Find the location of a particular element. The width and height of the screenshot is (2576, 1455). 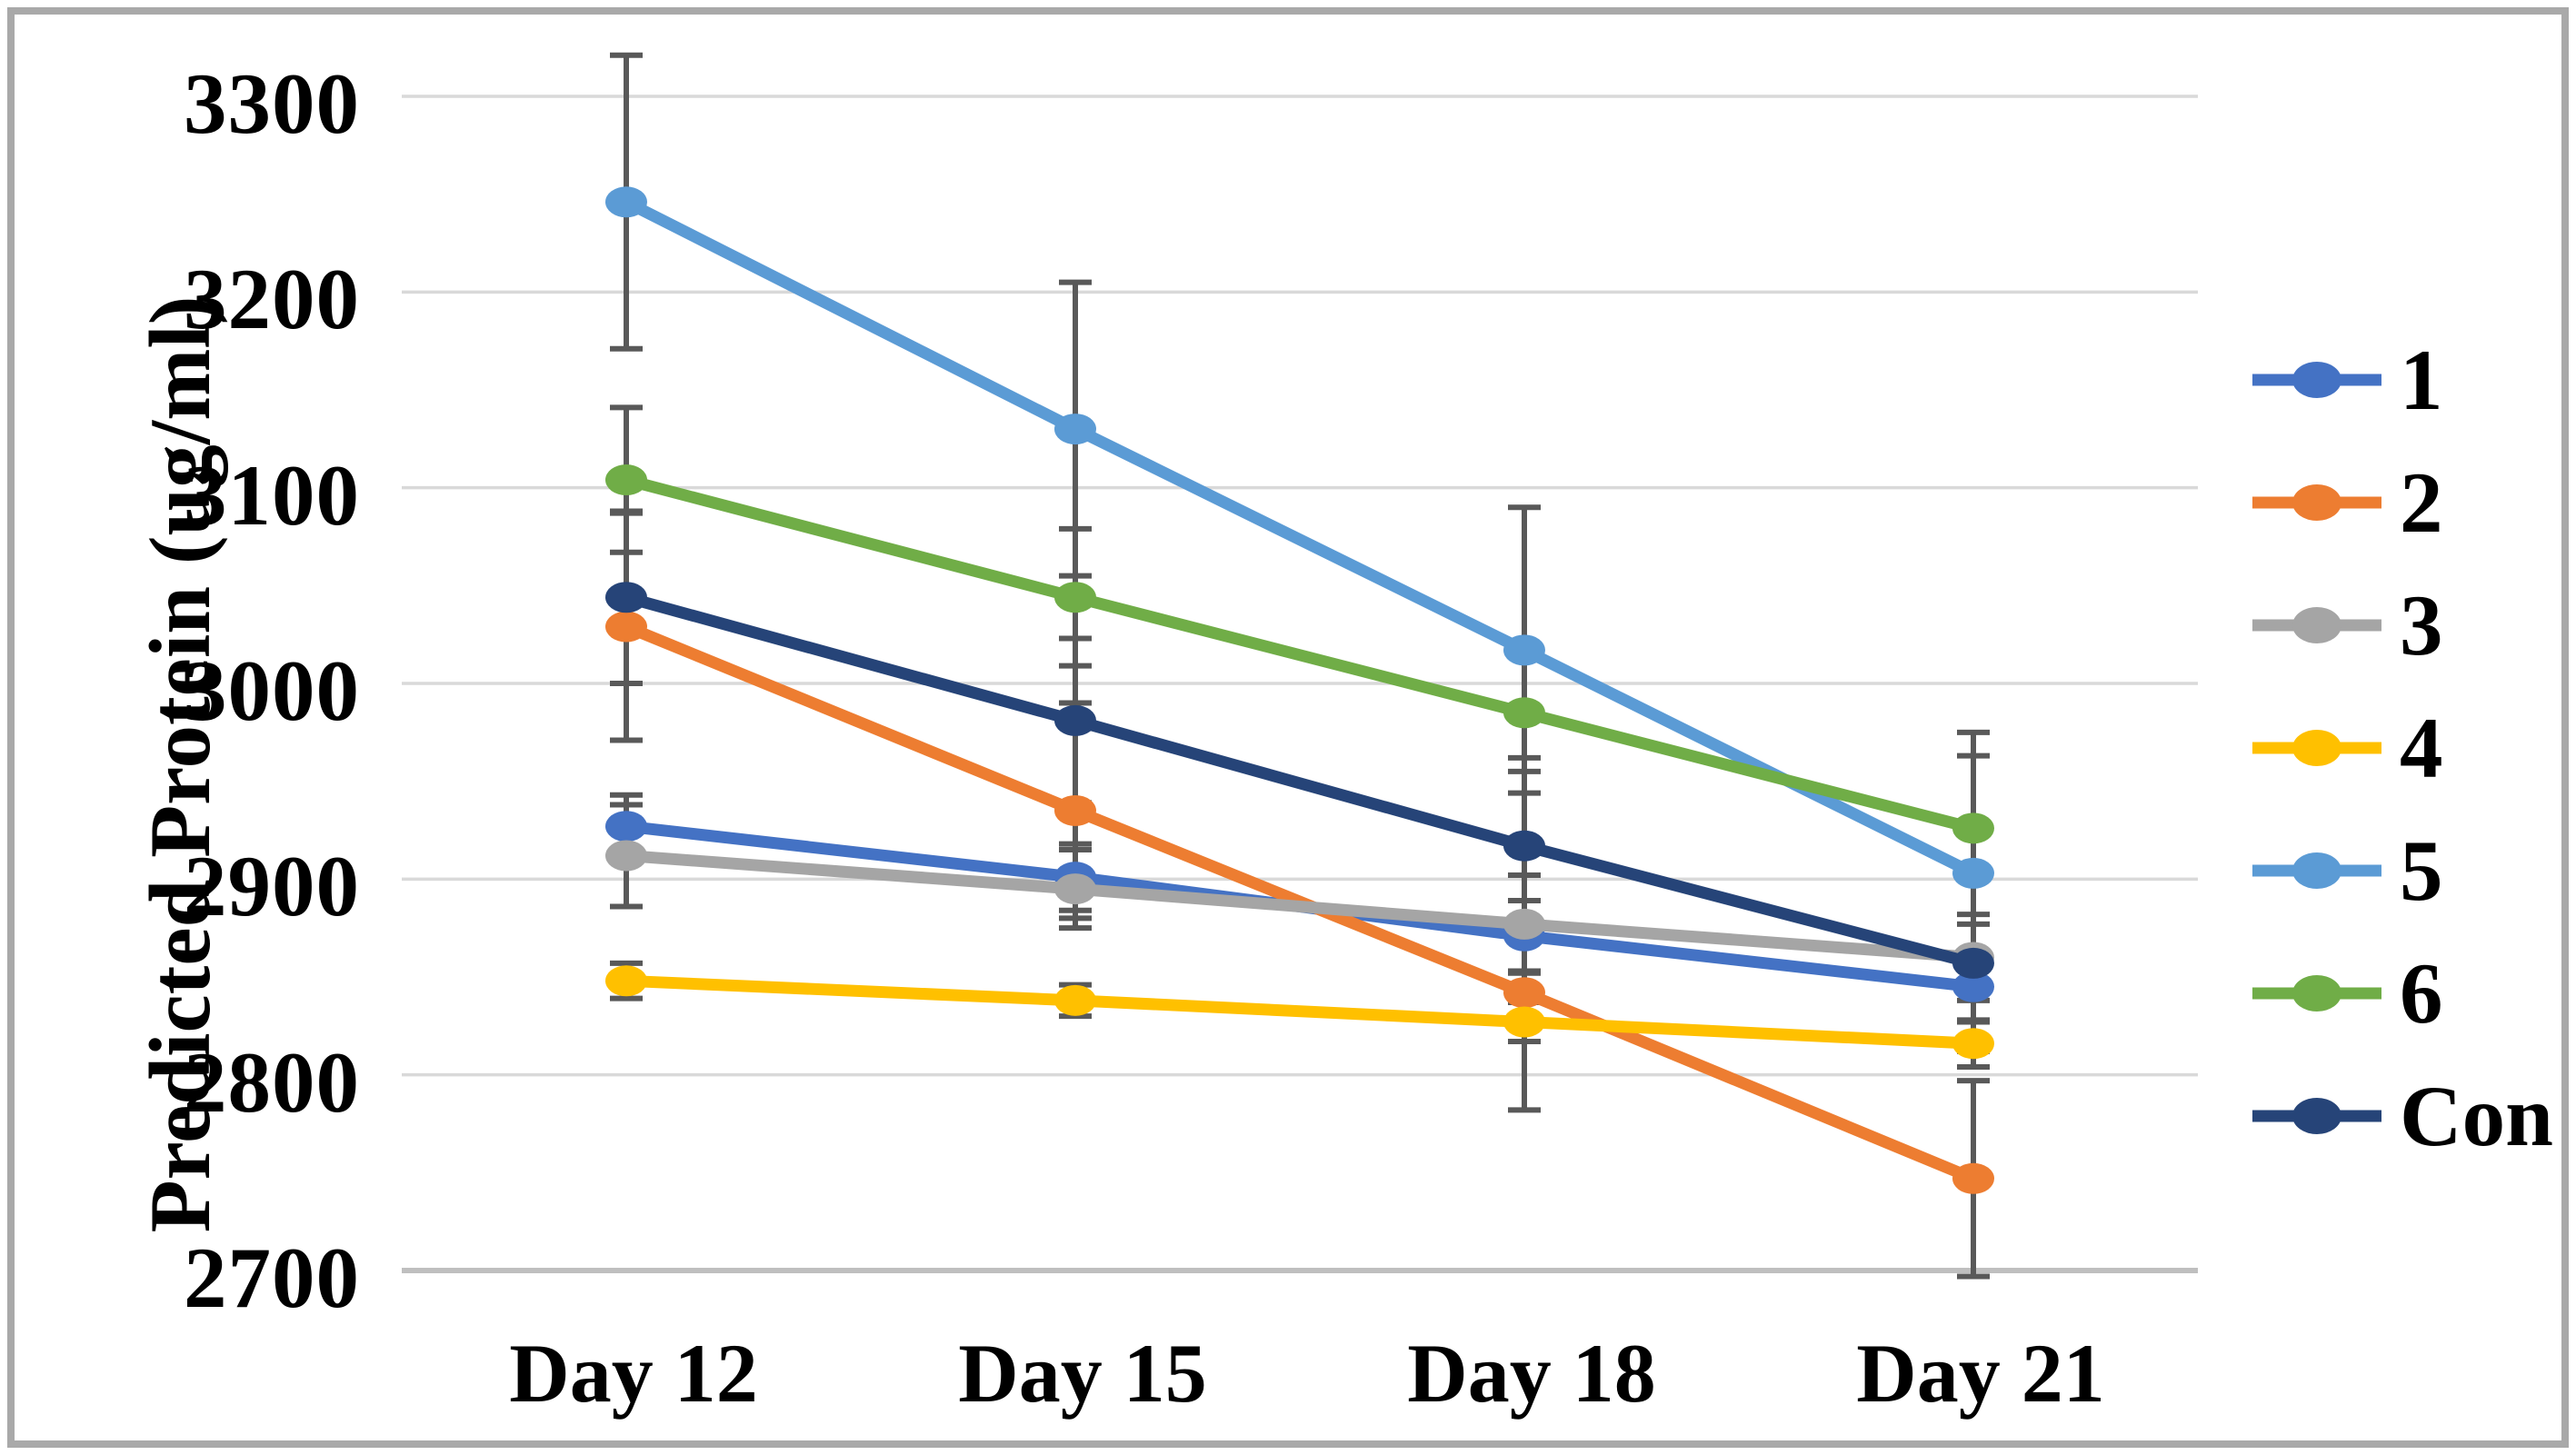

series-line-Con is located at coordinates (1300, 781).